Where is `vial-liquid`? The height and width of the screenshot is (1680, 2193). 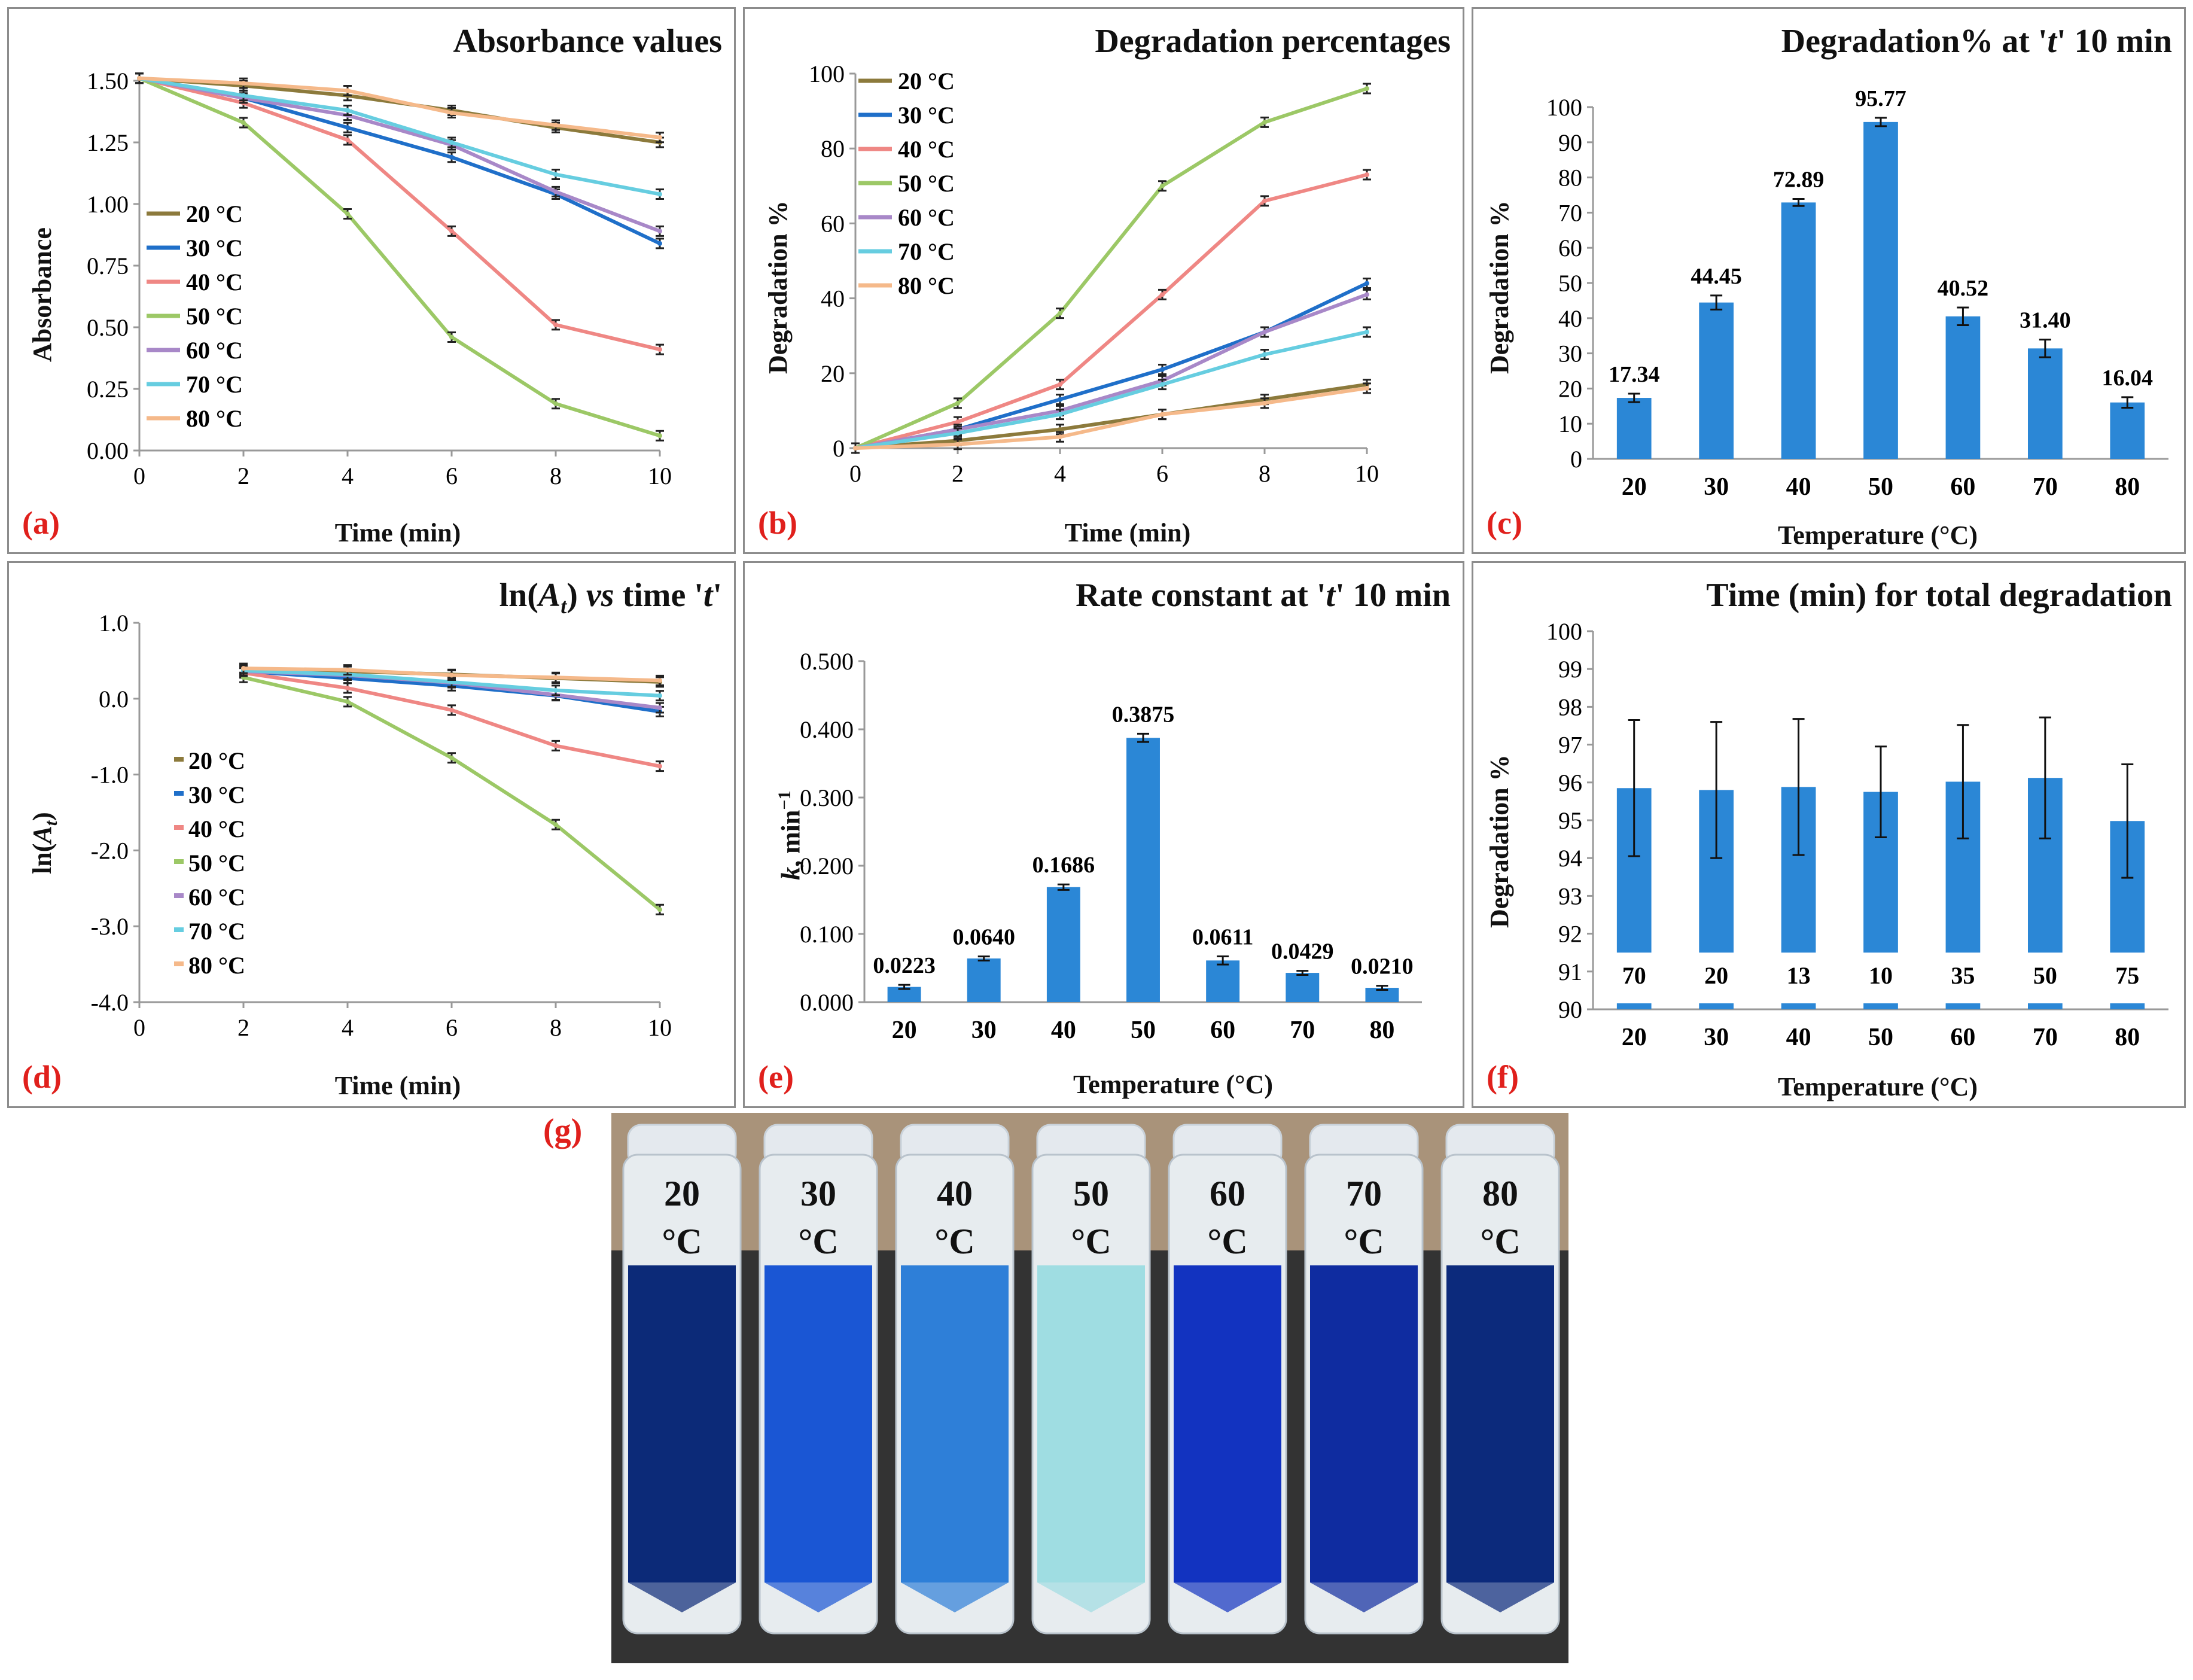
vial-liquid is located at coordinates (818, 1423).